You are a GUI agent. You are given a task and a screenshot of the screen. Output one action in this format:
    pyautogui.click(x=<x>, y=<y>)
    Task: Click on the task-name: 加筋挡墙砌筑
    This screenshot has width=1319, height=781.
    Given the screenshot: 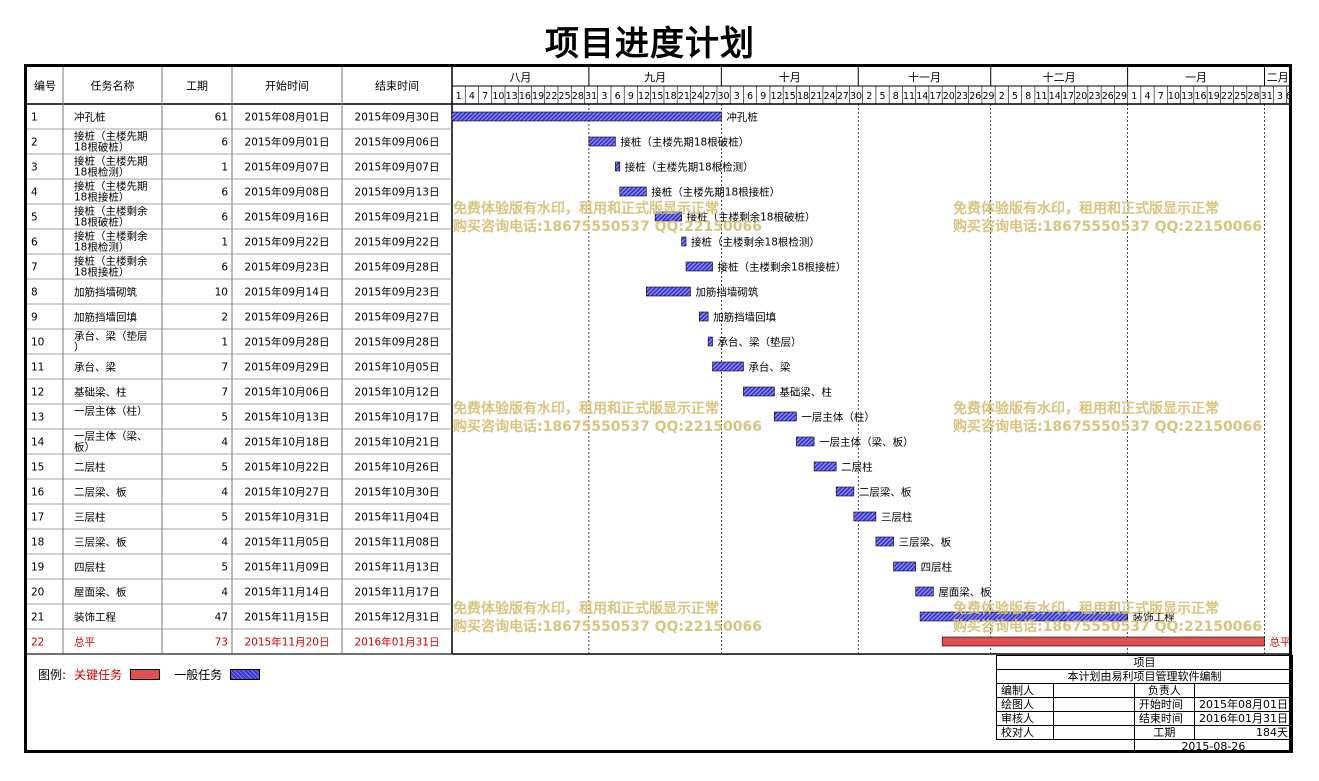 What is the action you would take?
    pyautogui.click(x=105, y=292)
    